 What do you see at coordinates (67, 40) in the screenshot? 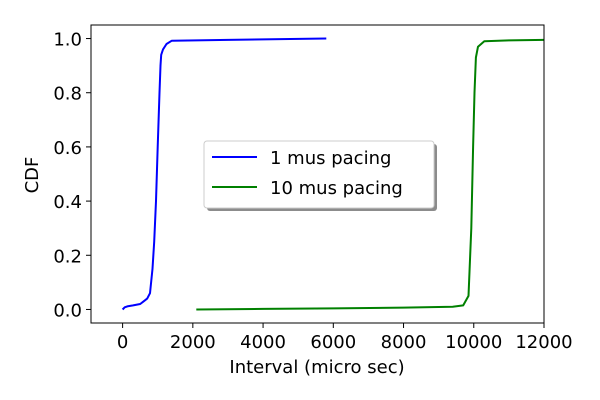
I see `y-tick-label: 1.0` at bounding box center [67, 40].